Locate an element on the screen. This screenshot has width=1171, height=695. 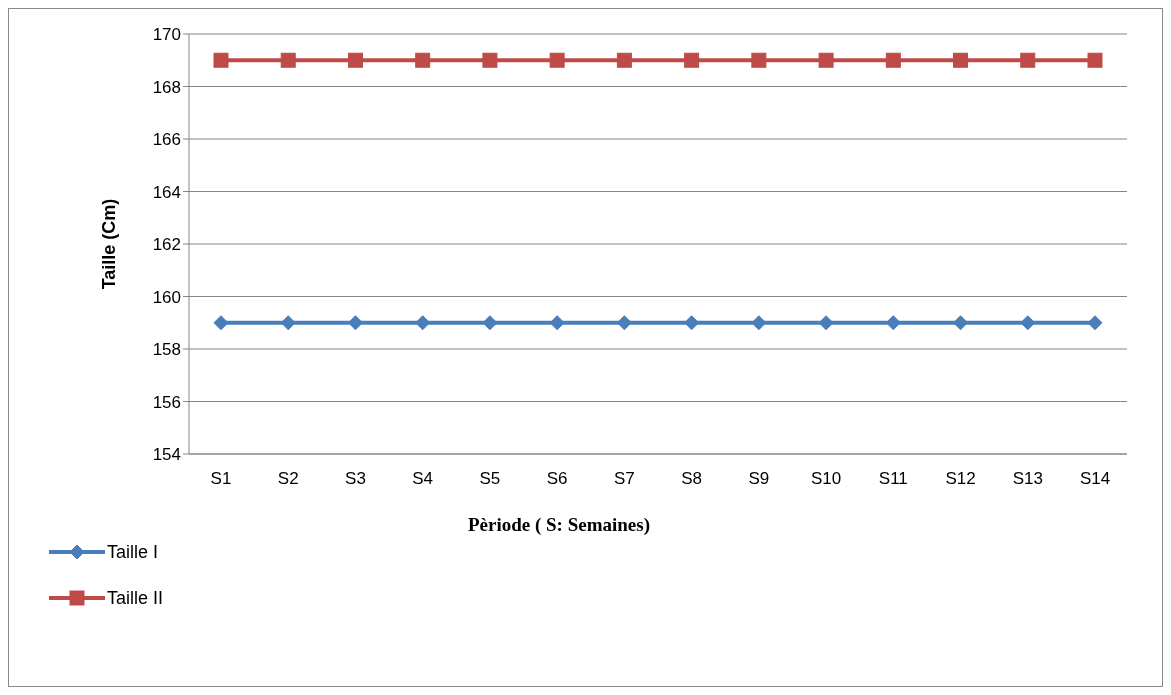
y-tick-label: 156 is located at coordinates (166, 402).